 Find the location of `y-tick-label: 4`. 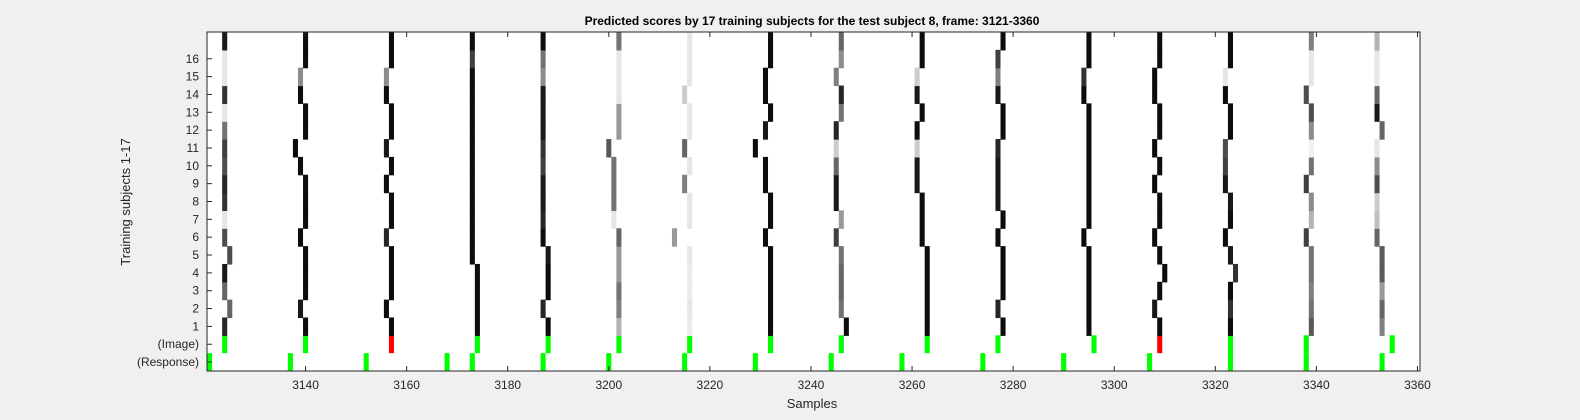

y-tick-label: 4 is located at coordinates (195, 273).